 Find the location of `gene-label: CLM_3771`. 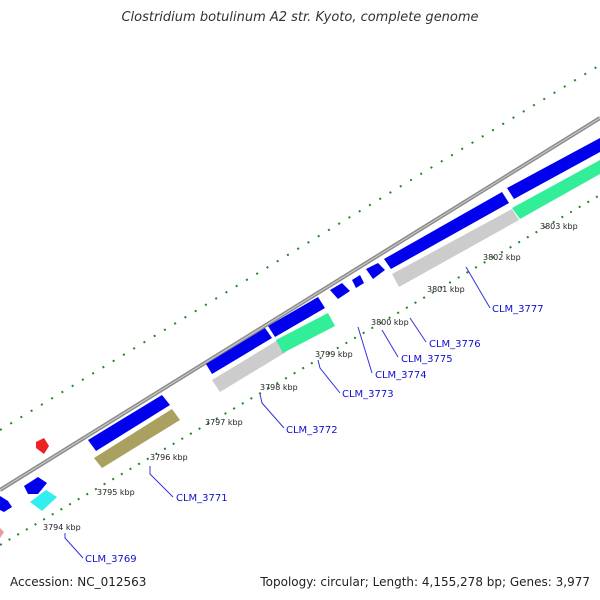

gene-label: CLM_3771 is located at coordinates (202, 498).